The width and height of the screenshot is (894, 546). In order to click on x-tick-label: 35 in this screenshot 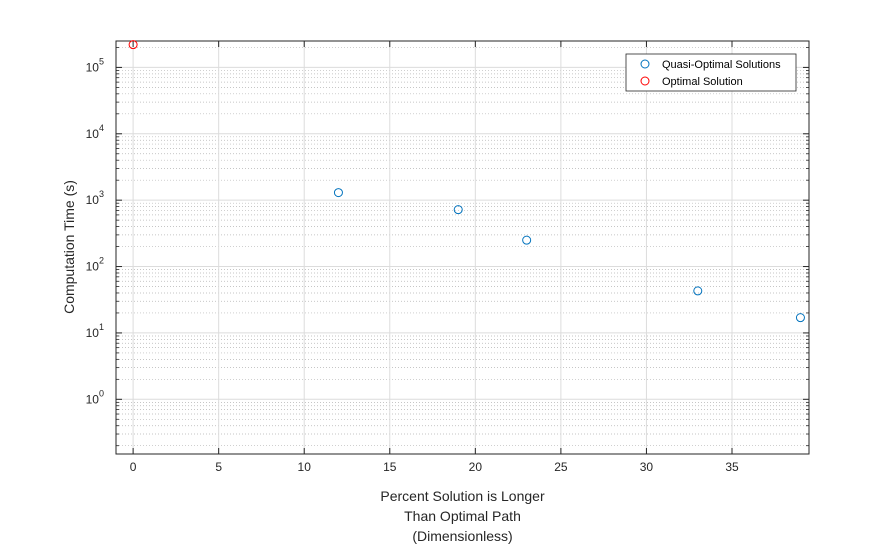, I will do `click(732, 467)`.